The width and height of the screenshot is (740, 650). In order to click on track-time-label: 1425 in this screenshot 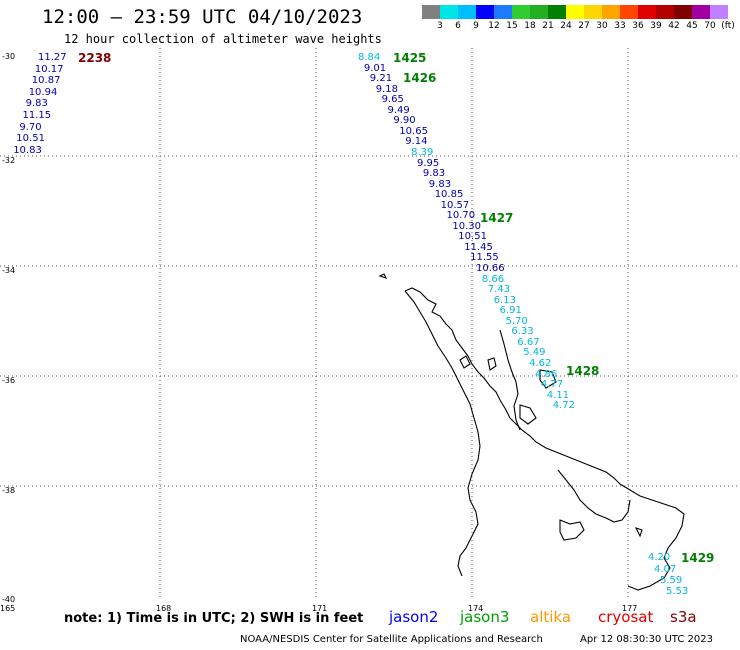, I will do `click(410, 58)`.